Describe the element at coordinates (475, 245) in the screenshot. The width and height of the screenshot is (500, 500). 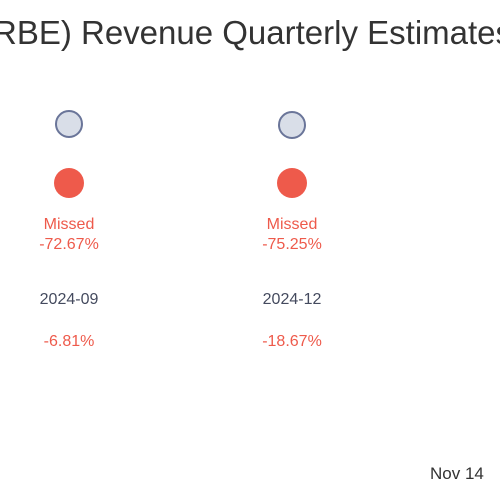
I see `surprise-percent-label: -` at that location.